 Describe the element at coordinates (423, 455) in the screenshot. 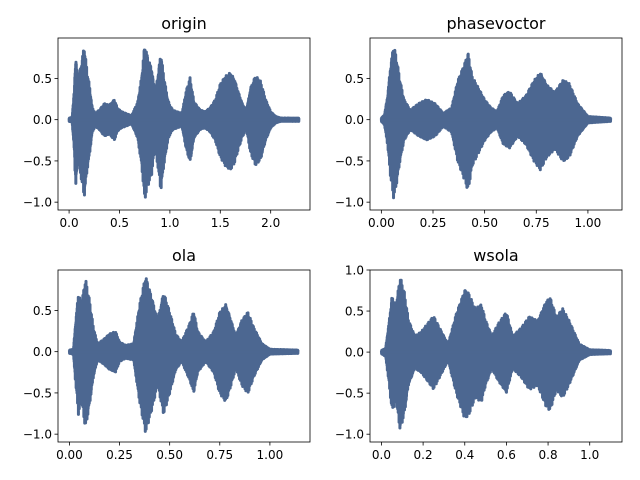

I see `x-tick-label: 0.2` at that location.